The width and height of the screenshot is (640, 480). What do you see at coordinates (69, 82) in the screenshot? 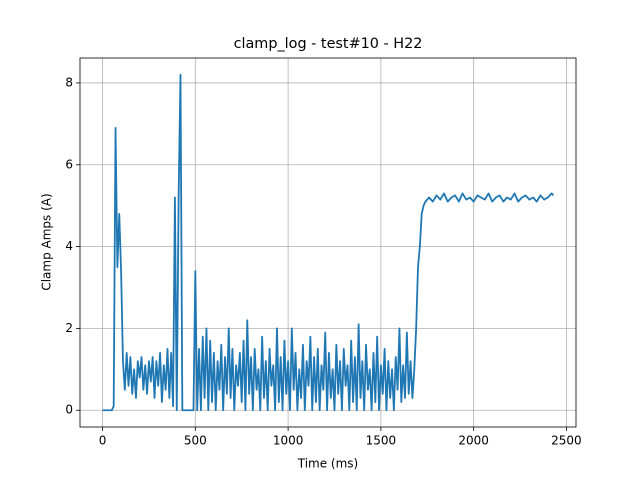
I see `y-tick-label: 8` at bounding box center [69, 82].